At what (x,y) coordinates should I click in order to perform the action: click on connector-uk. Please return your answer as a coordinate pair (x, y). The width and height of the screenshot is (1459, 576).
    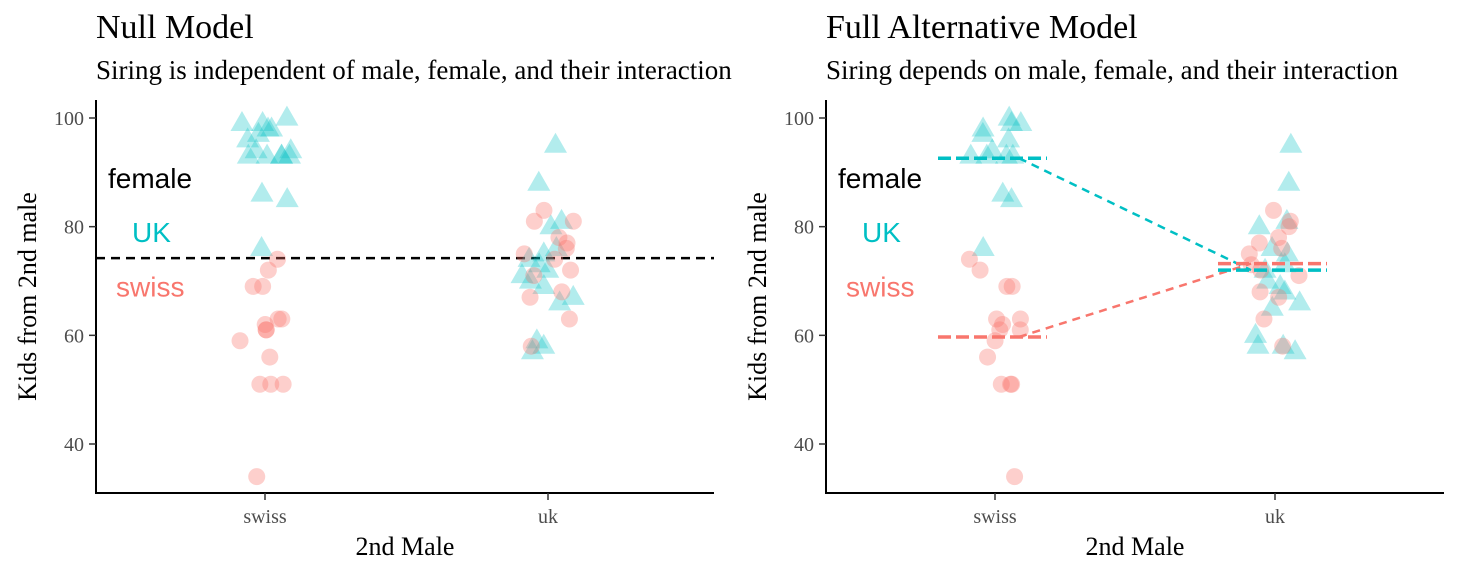
    Looking at the image, I should click on (1135, 214).